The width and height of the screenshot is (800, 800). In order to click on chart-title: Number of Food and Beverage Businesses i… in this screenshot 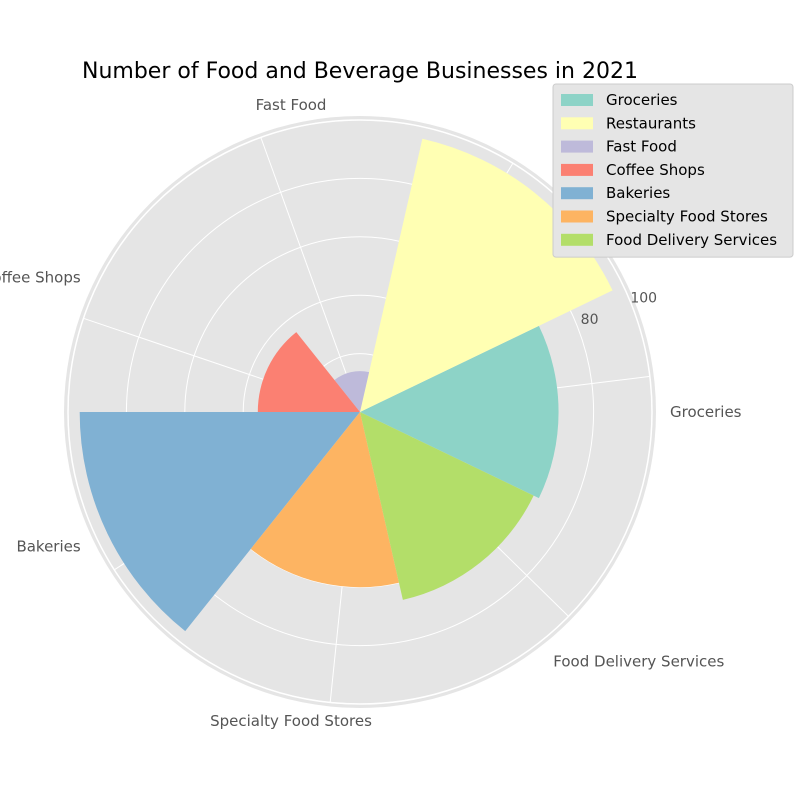, I will do `click(360, 71)`.